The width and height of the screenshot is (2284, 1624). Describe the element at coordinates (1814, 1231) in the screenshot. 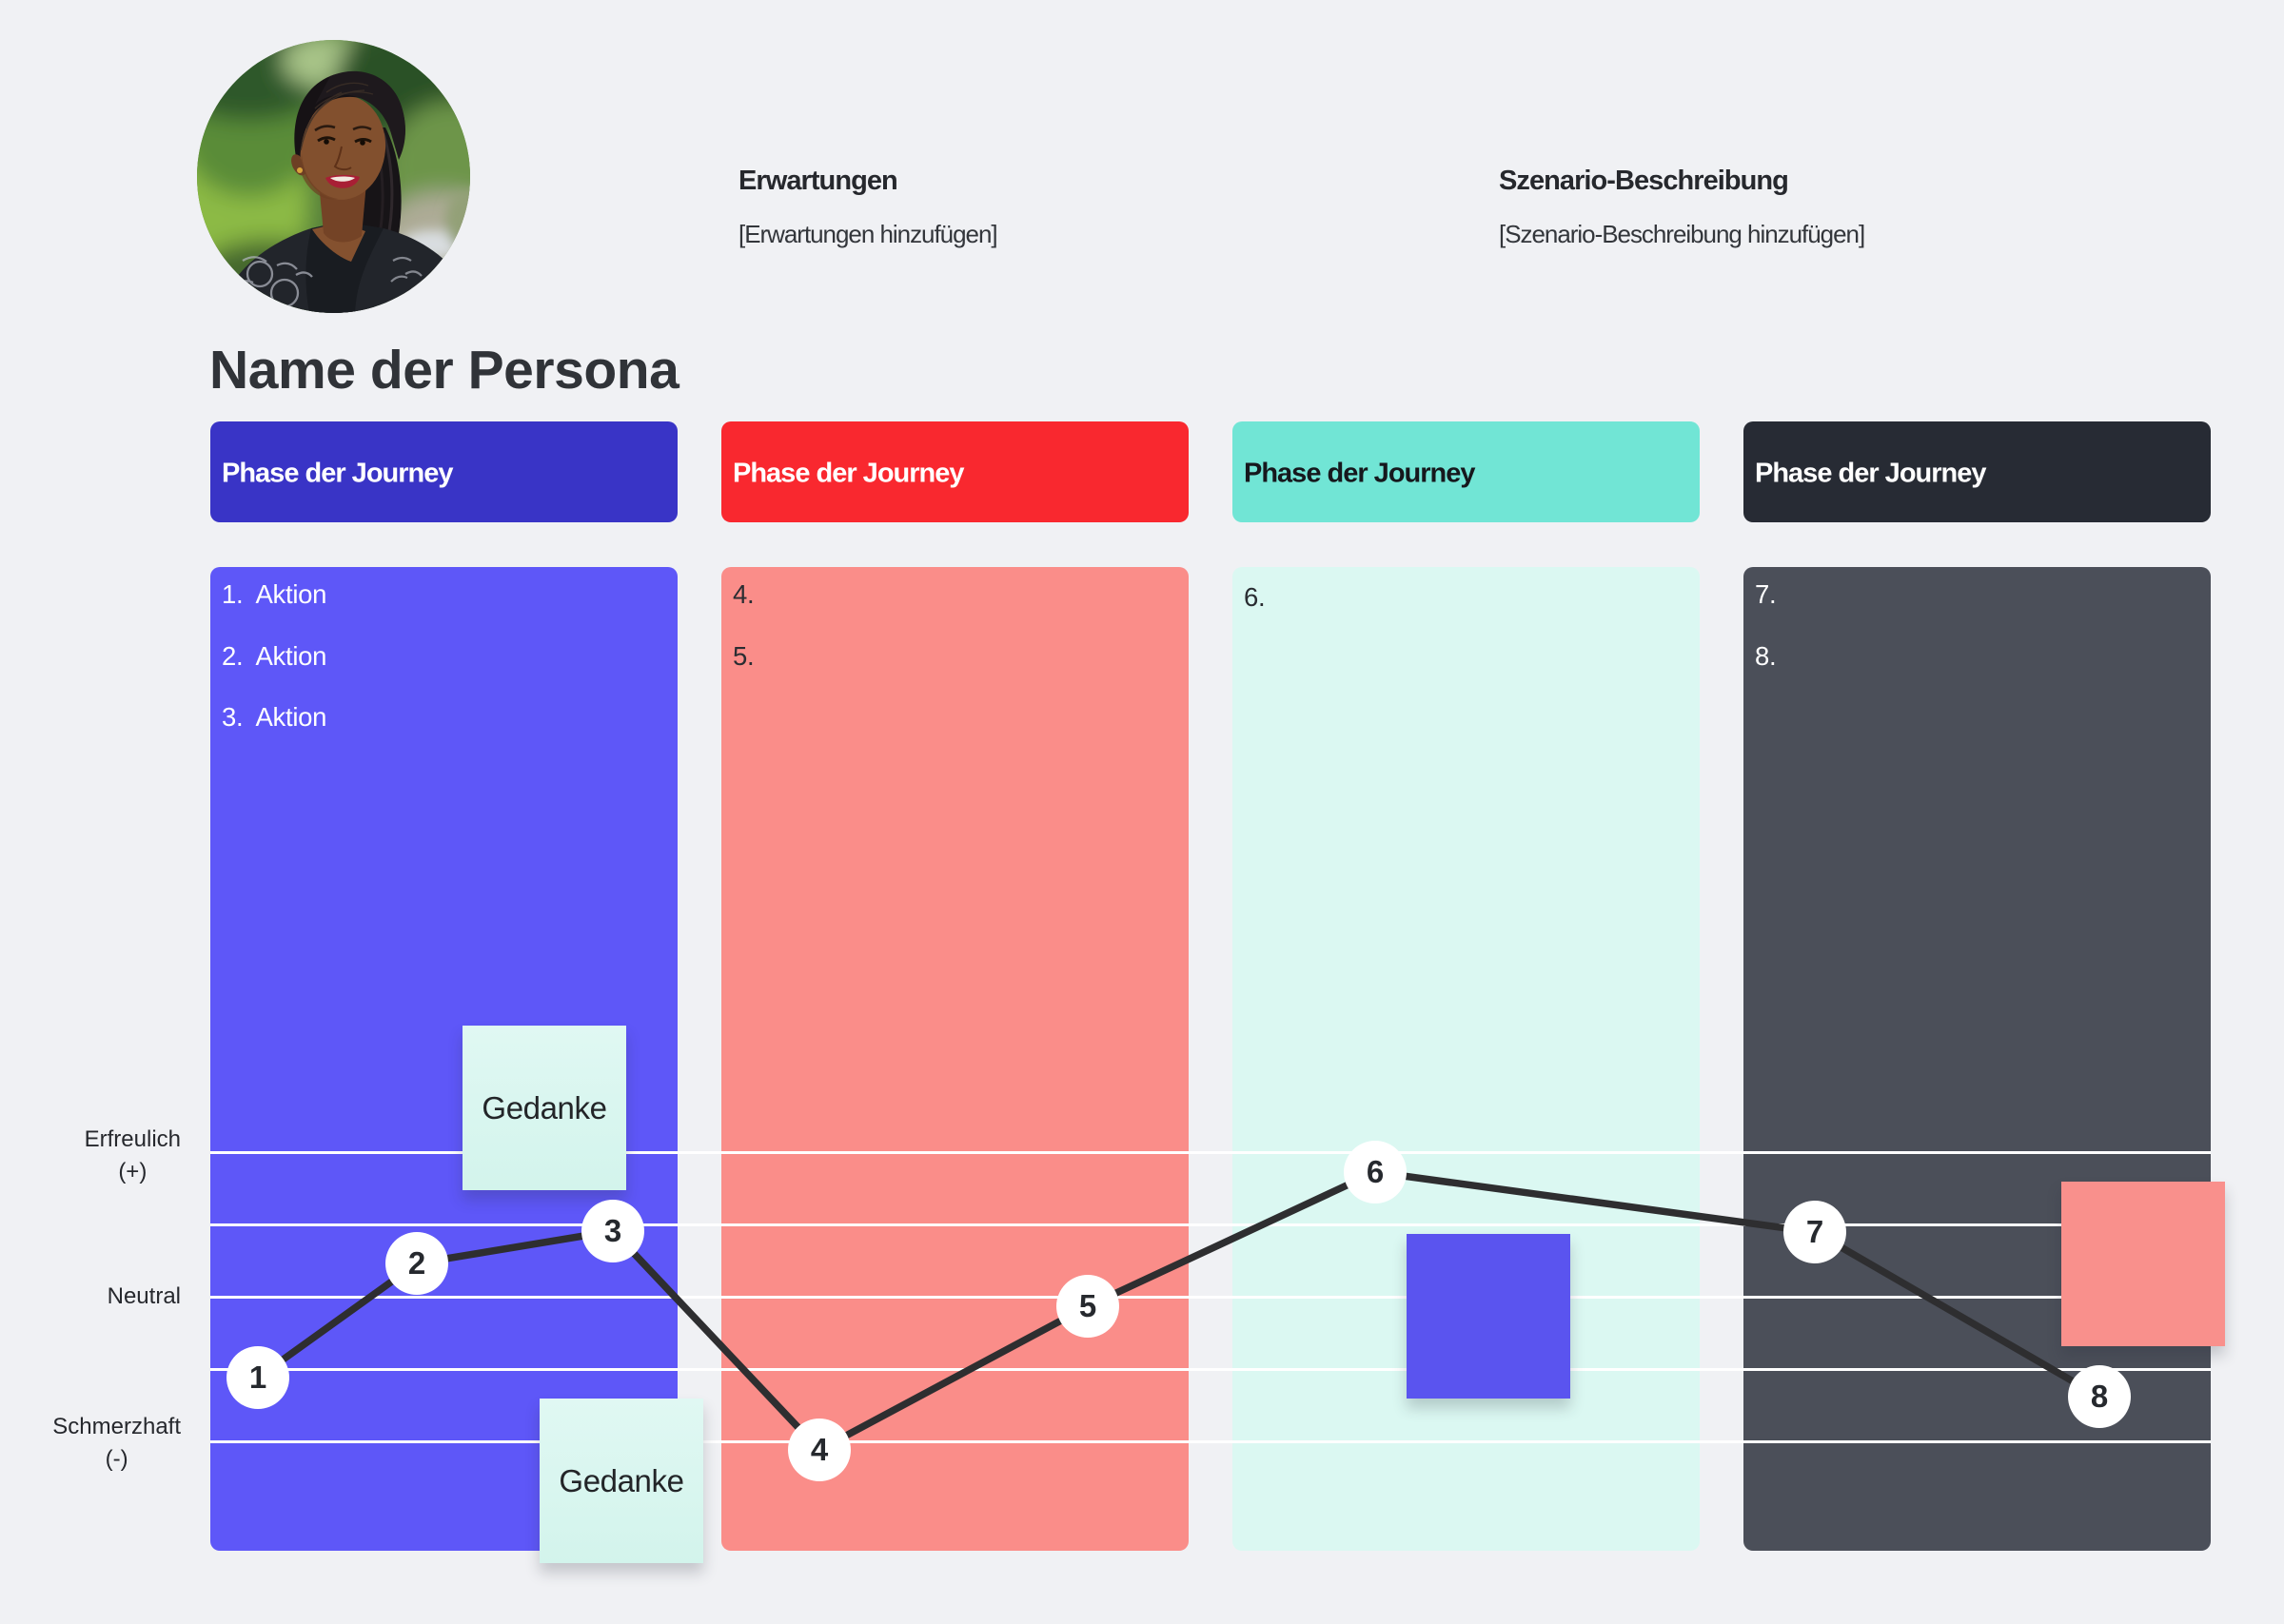

I see `svg-text: 7` at that location.